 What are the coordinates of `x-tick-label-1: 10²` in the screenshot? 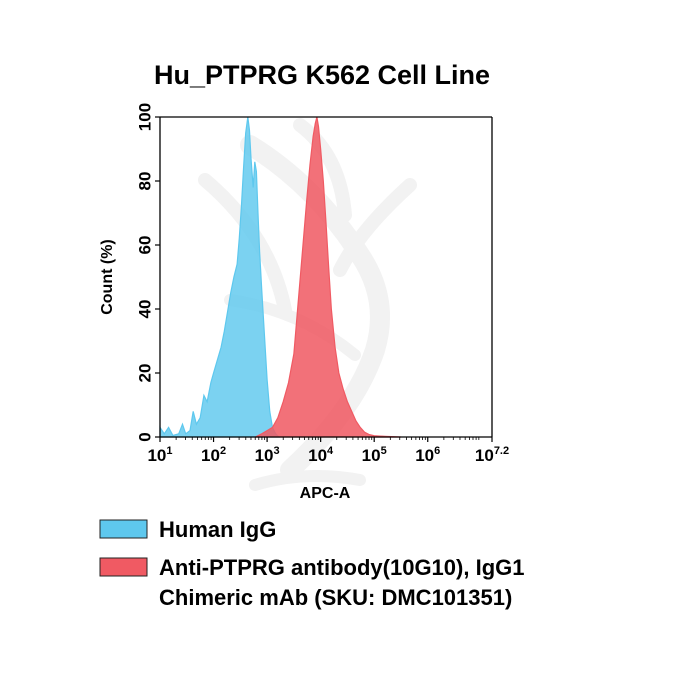 It's located at (213, 455).